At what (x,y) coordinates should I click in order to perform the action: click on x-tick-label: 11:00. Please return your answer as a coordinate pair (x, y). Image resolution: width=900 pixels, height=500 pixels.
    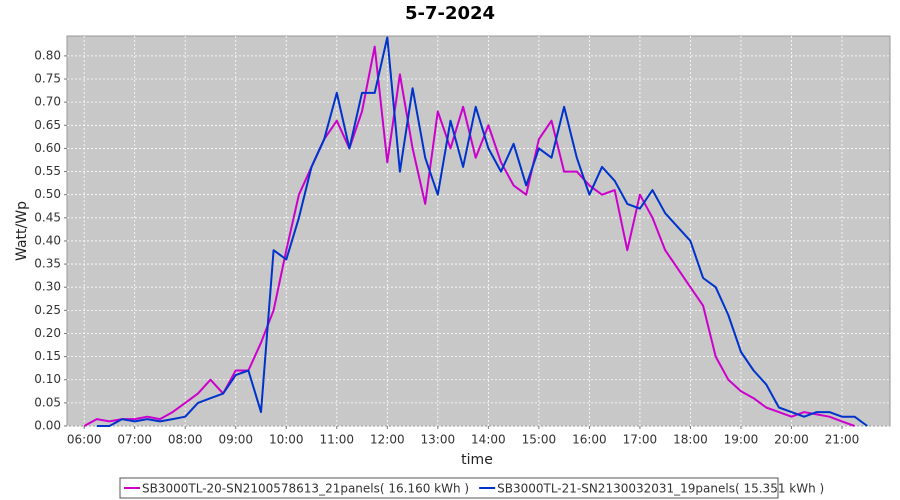
    Looking at the image, I should click on (336, 440).